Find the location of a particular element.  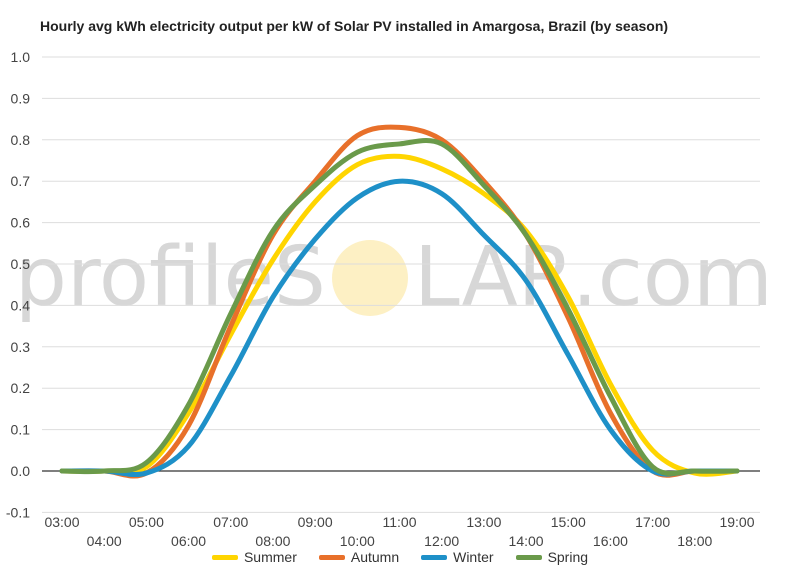

x-tick-label: 19:00 is located at coordinates (736, 522).